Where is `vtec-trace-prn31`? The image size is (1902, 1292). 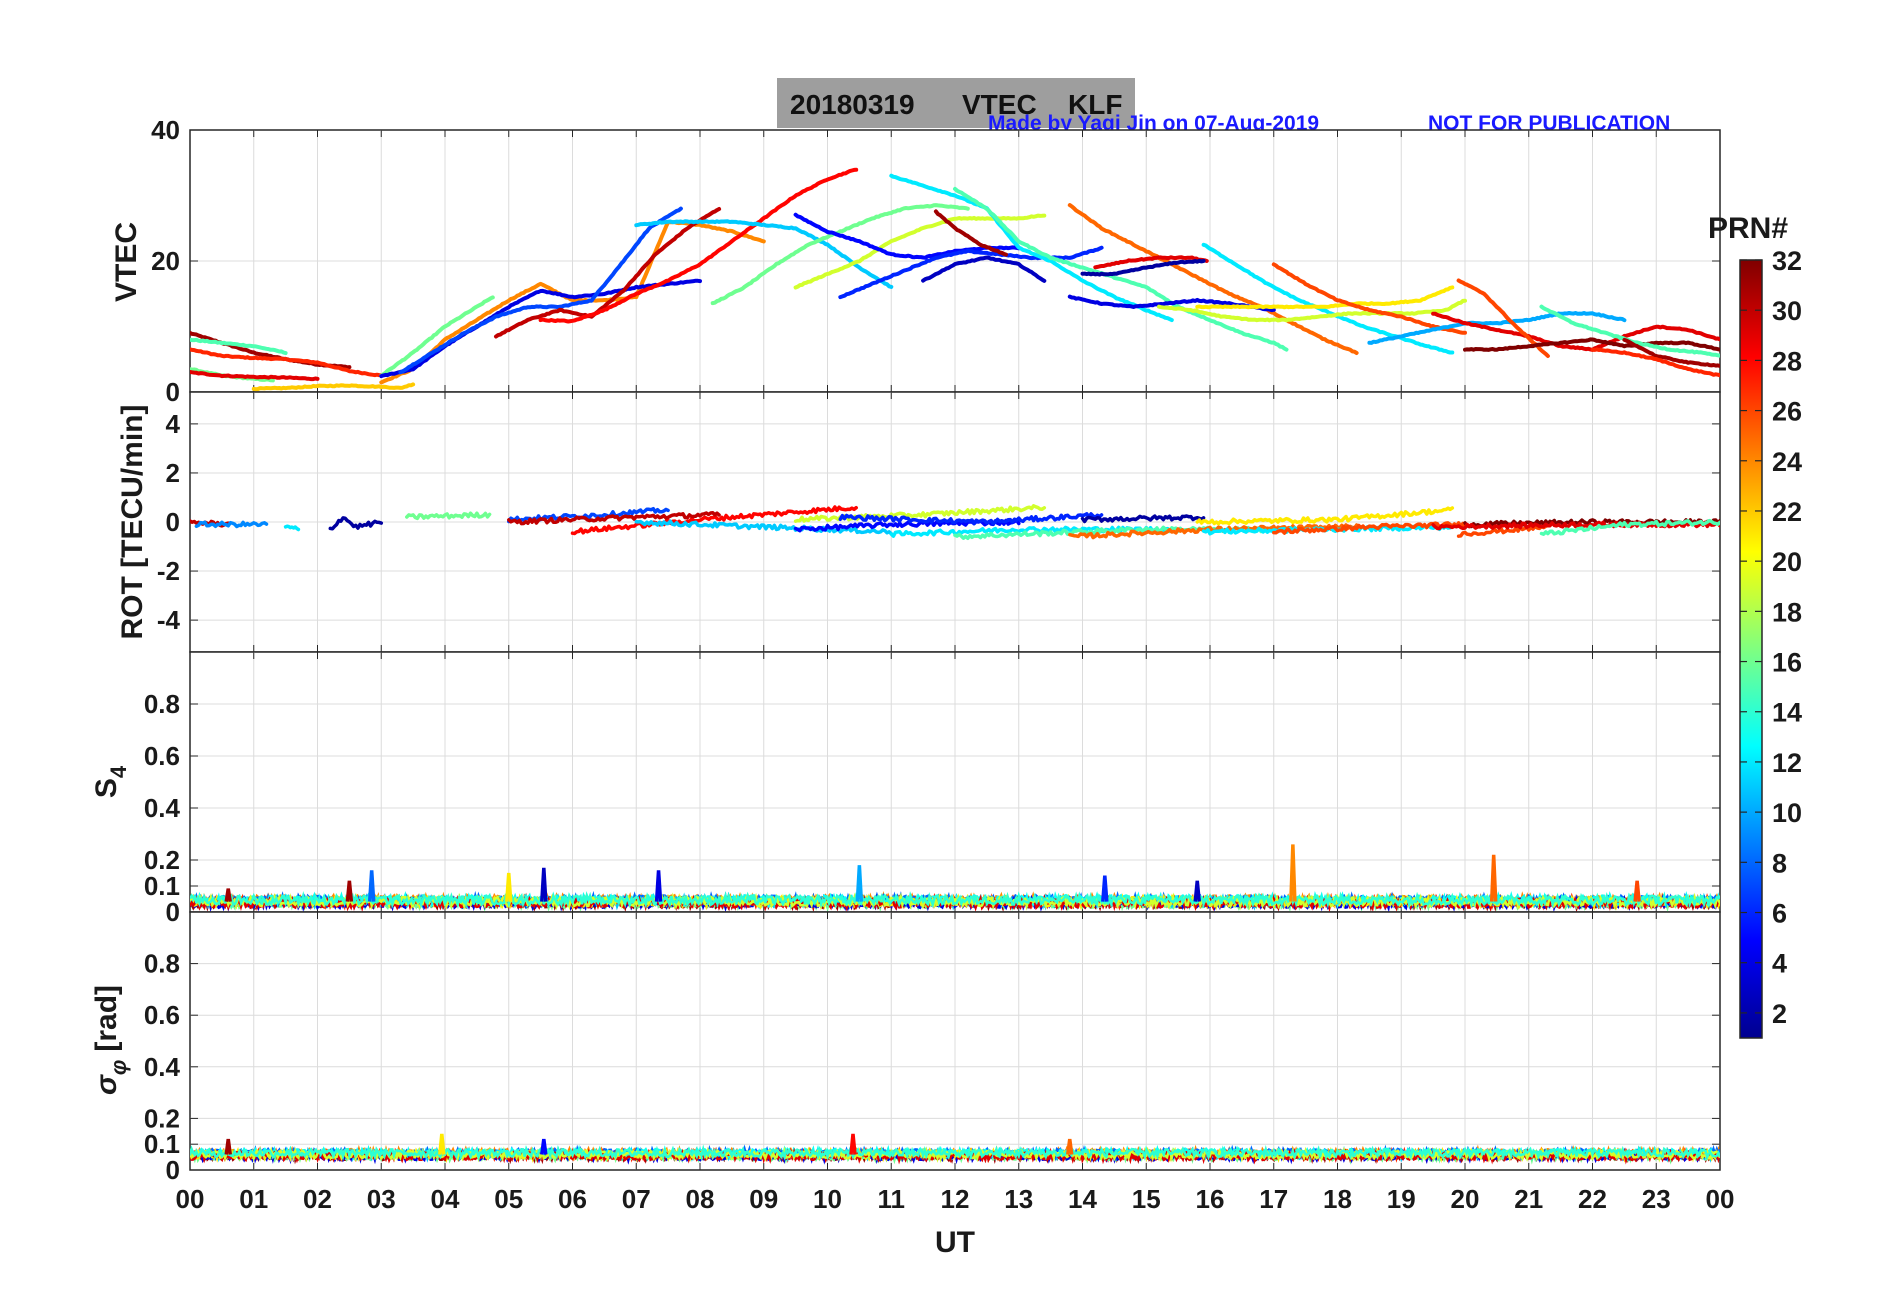
vtec-trace-prn31 is located at coordinates (970, 233).